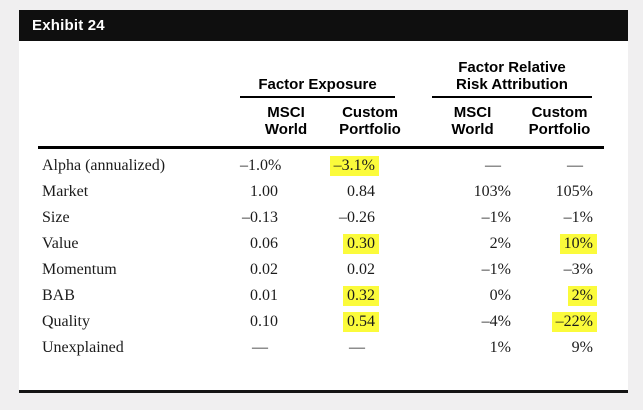  What do you see at coordinates (83, 347) in the screenshot?
I see `factor-label: Unexplained` at bounding box center [83, 347].